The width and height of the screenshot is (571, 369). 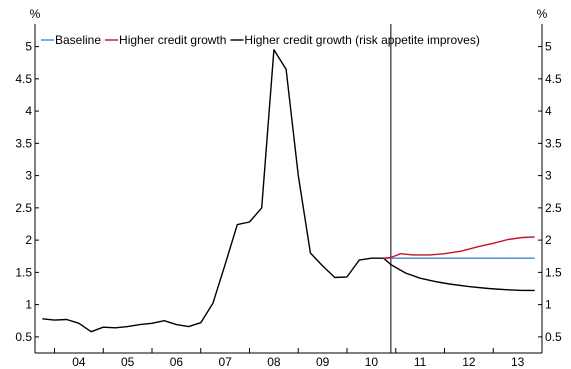 What do you see at coordinates (28, 111) in the screenshot?
I see `y-tick-label-left: 4` at bounding box center [28, 111].